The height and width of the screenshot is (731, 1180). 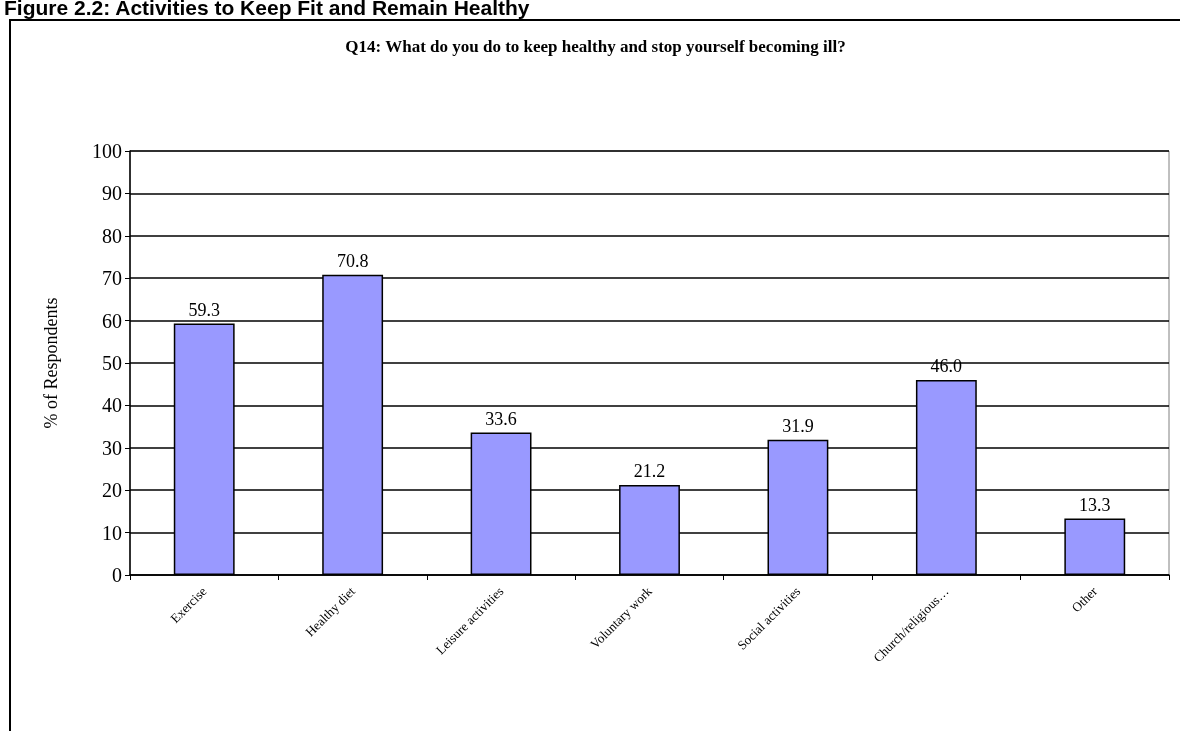 I want to click on y-tick-label: 20, so click(x=112, y=490).